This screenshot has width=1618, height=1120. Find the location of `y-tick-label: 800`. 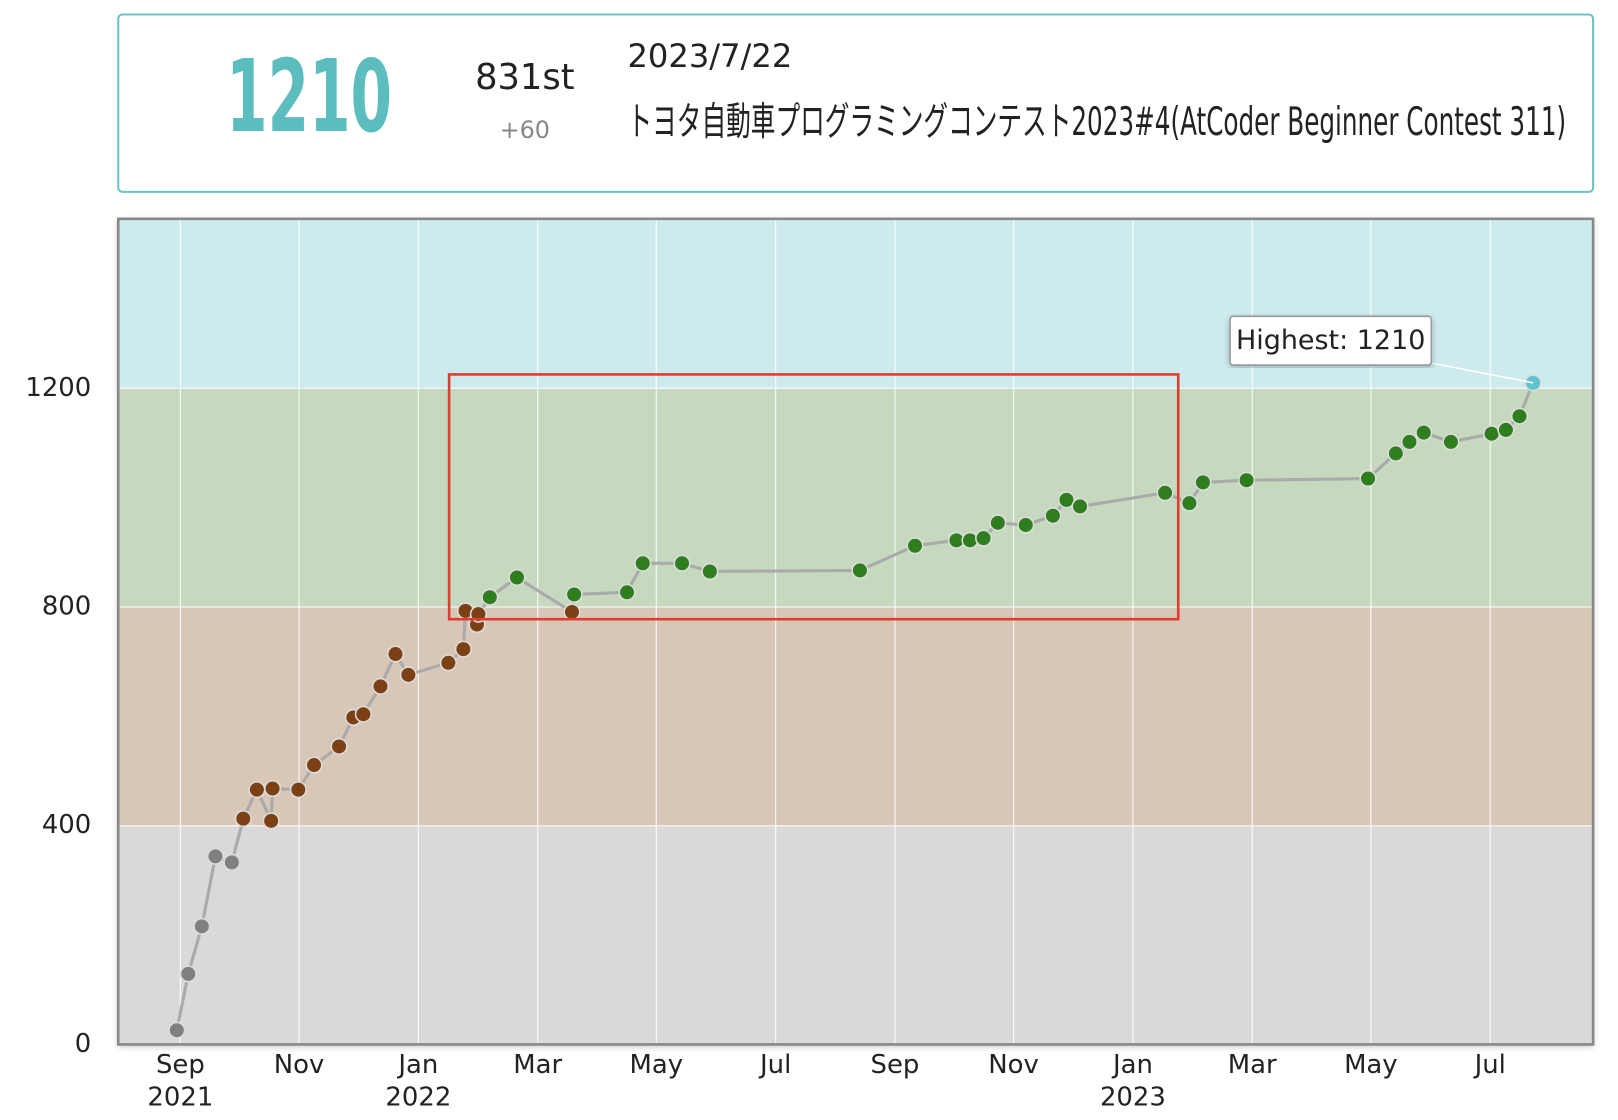

y-tick-label: 800 is located at coordinates (66, 607).